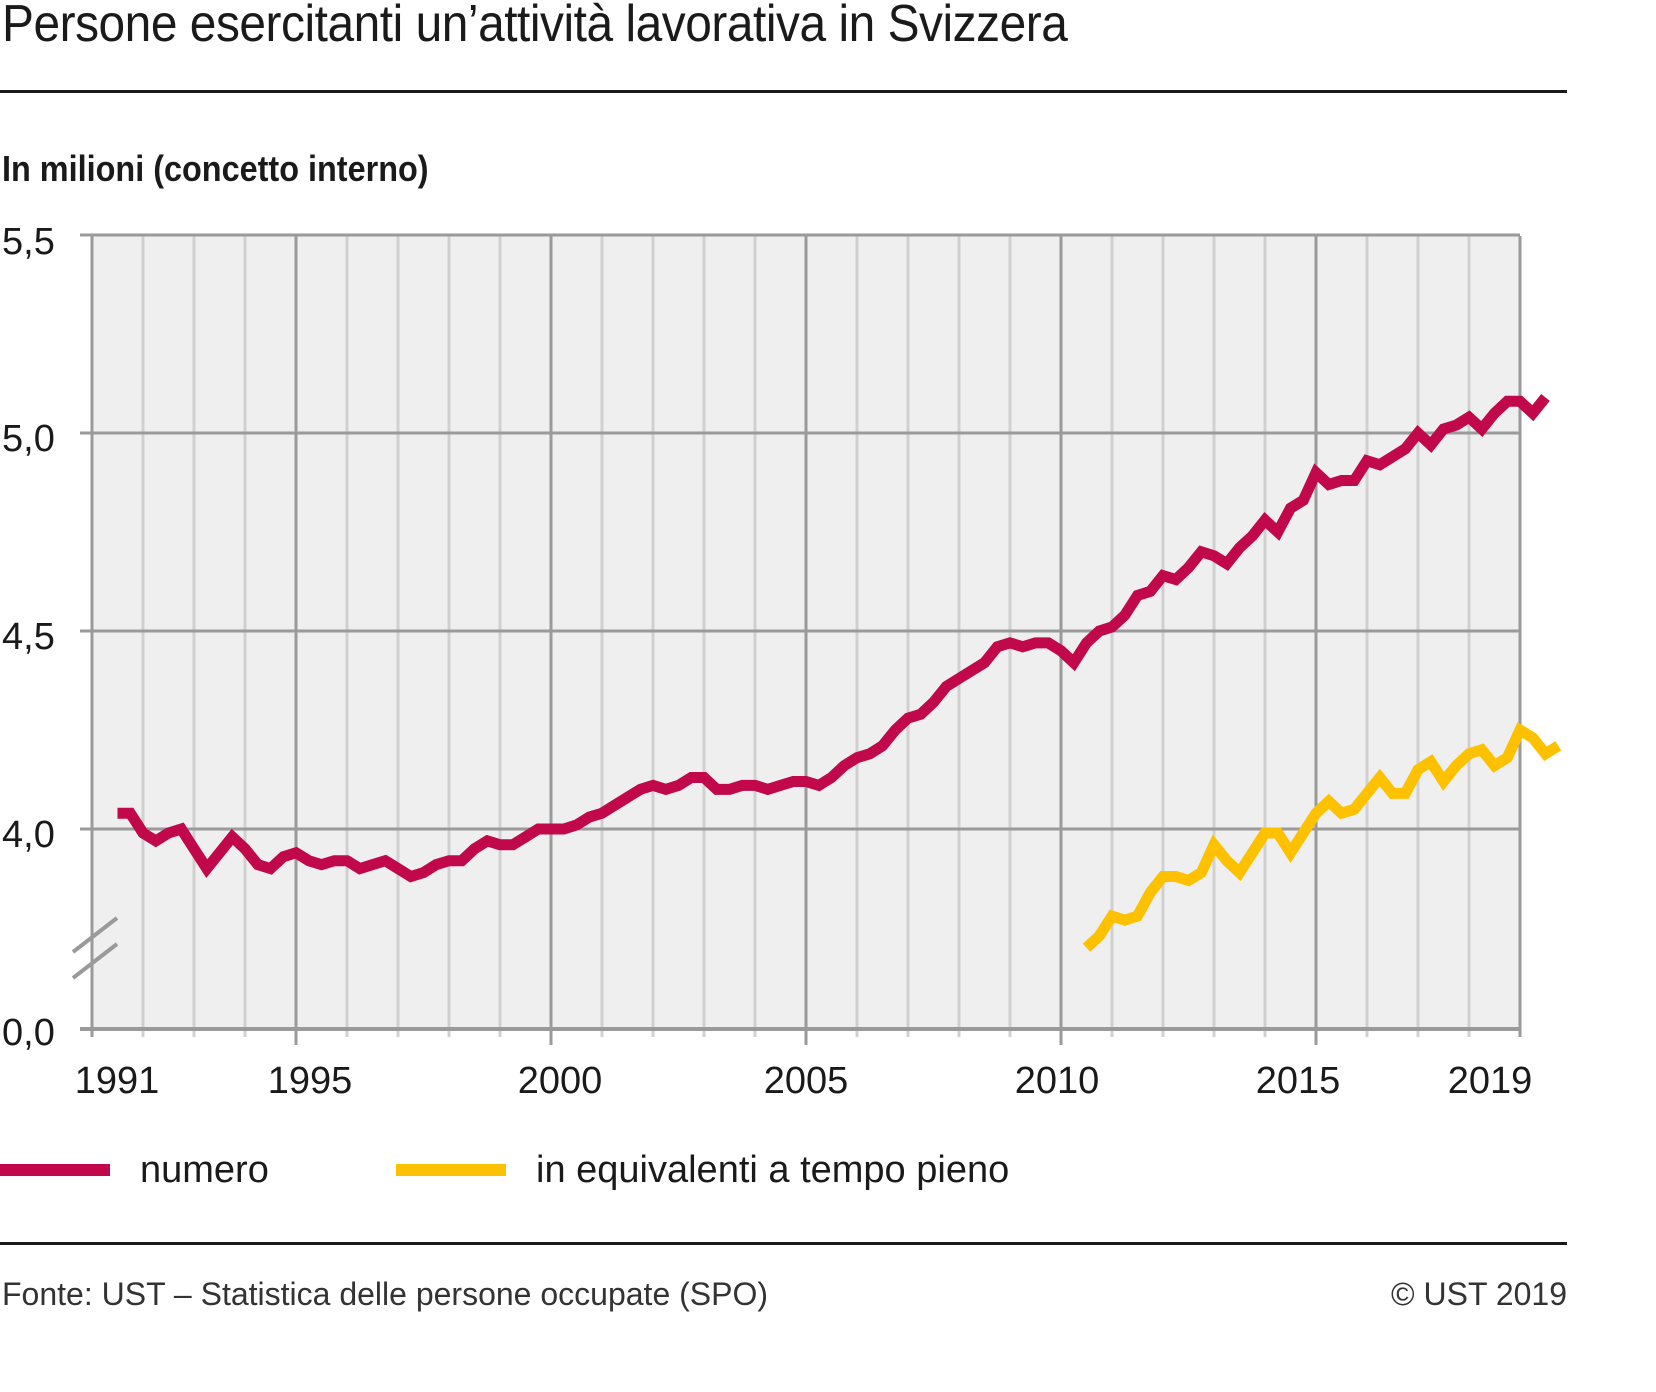  I want to click on series-line-fte, so click(1322, 837).